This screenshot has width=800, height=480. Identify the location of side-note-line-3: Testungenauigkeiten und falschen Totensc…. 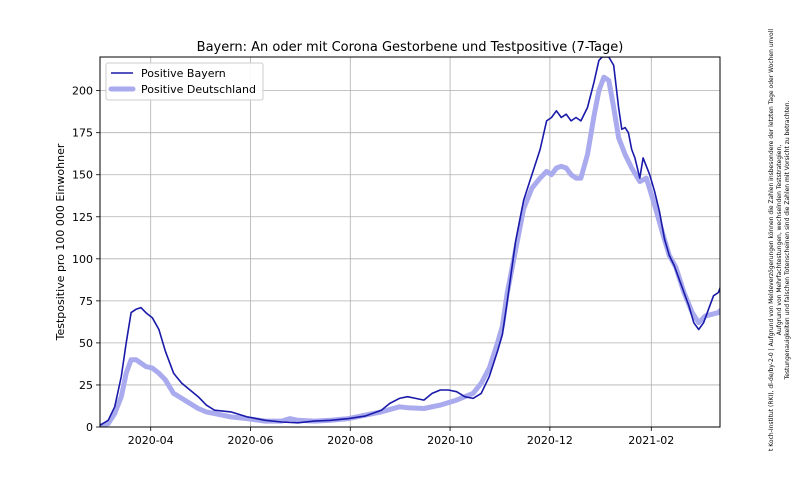
(787, 240).